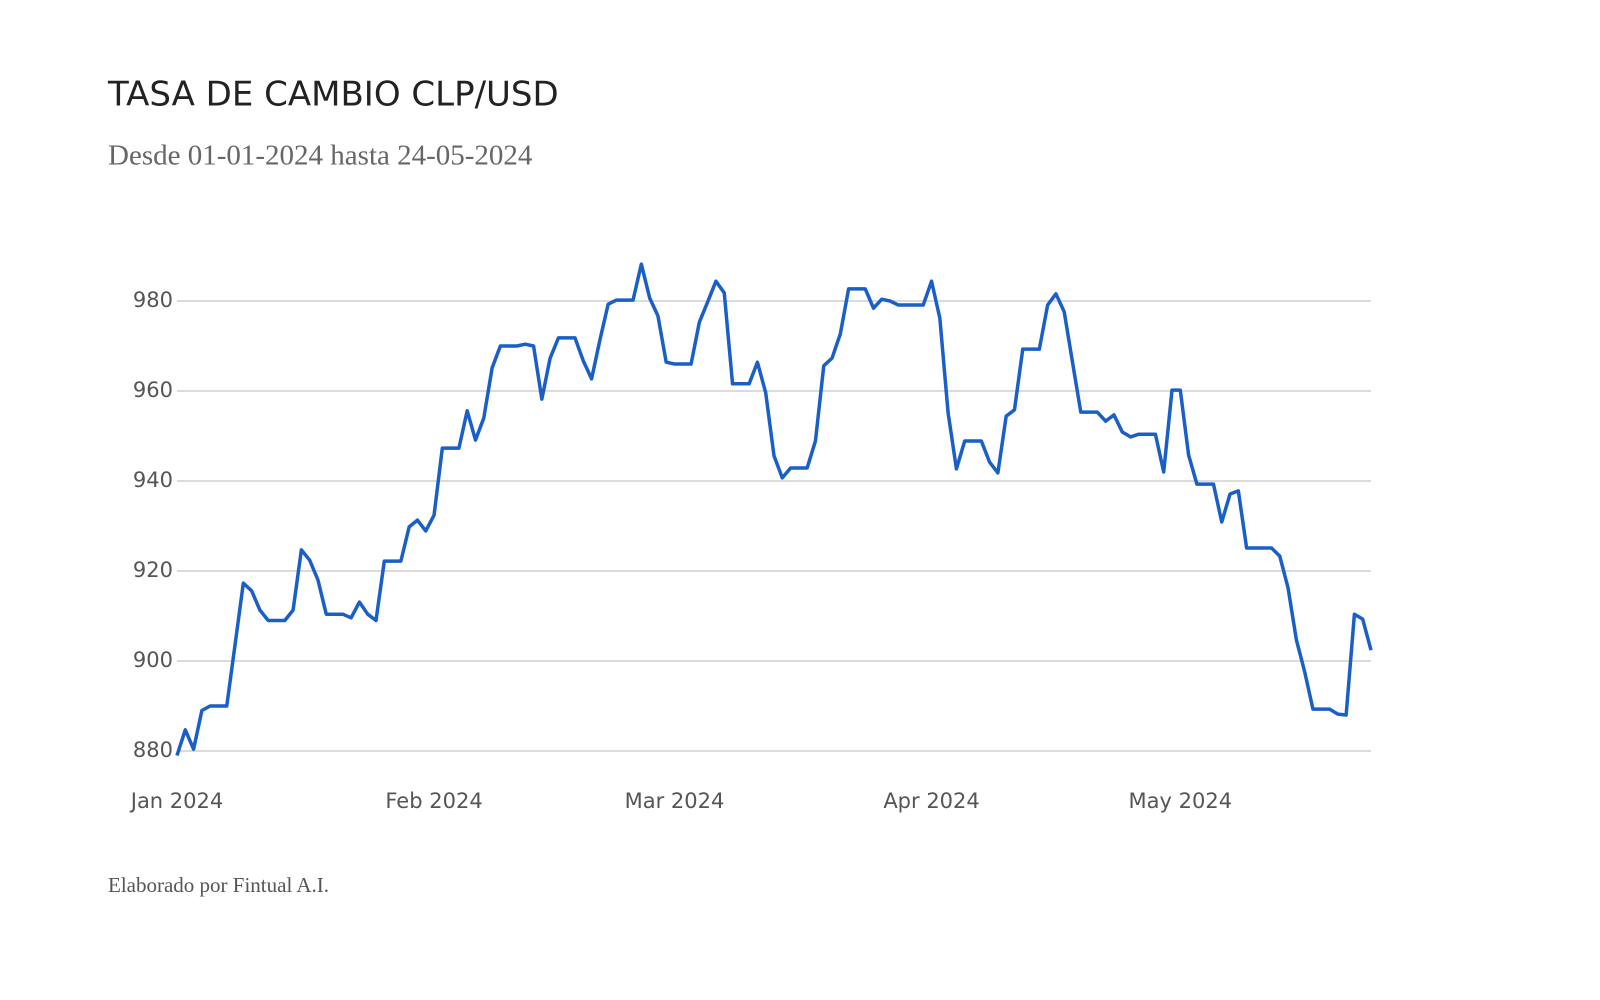  Describe the element at coordinates (1181, 801) in the screenshot. I see `x-tick-label: May 2024` at that location.